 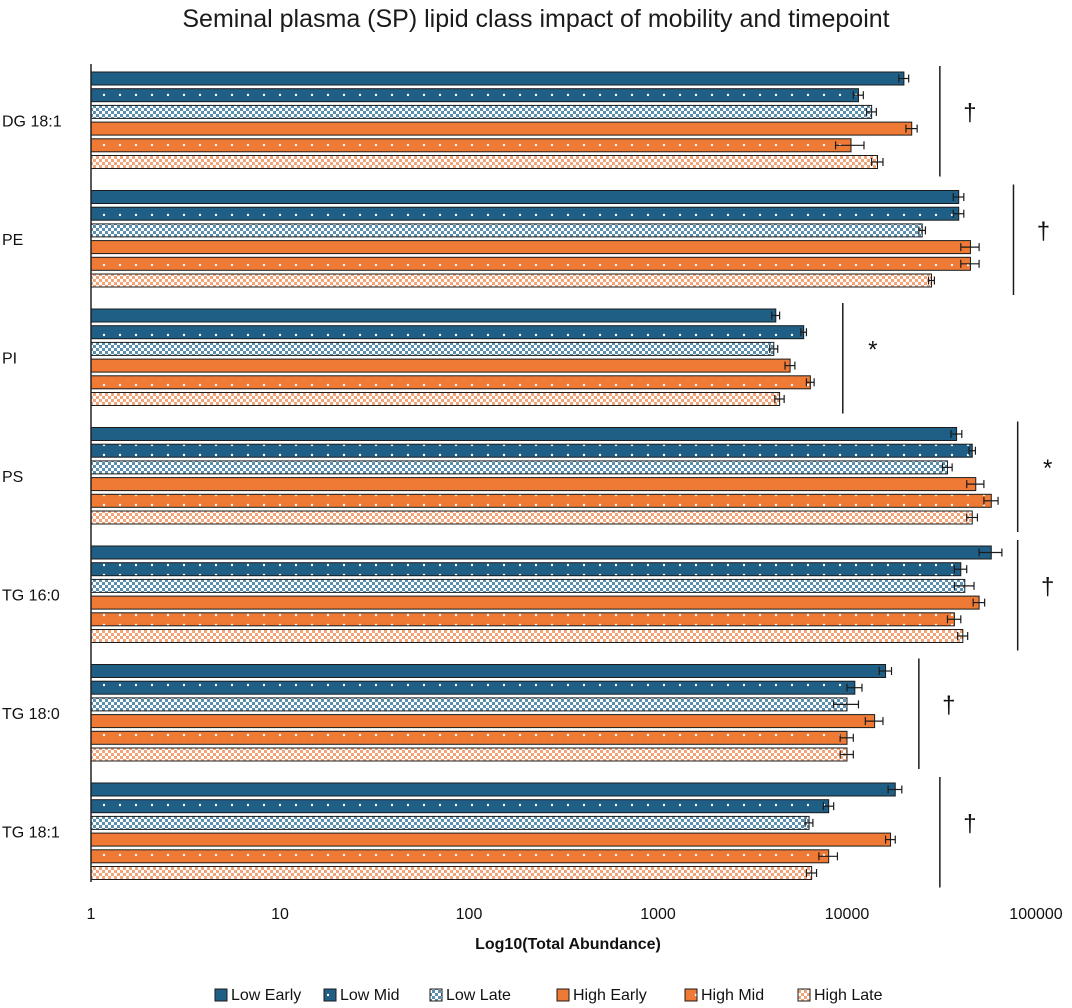 What do you see at coordinates (840, 995) in the screenshot?
I see `legend-item: High Late` at bounding box center [840, 995].